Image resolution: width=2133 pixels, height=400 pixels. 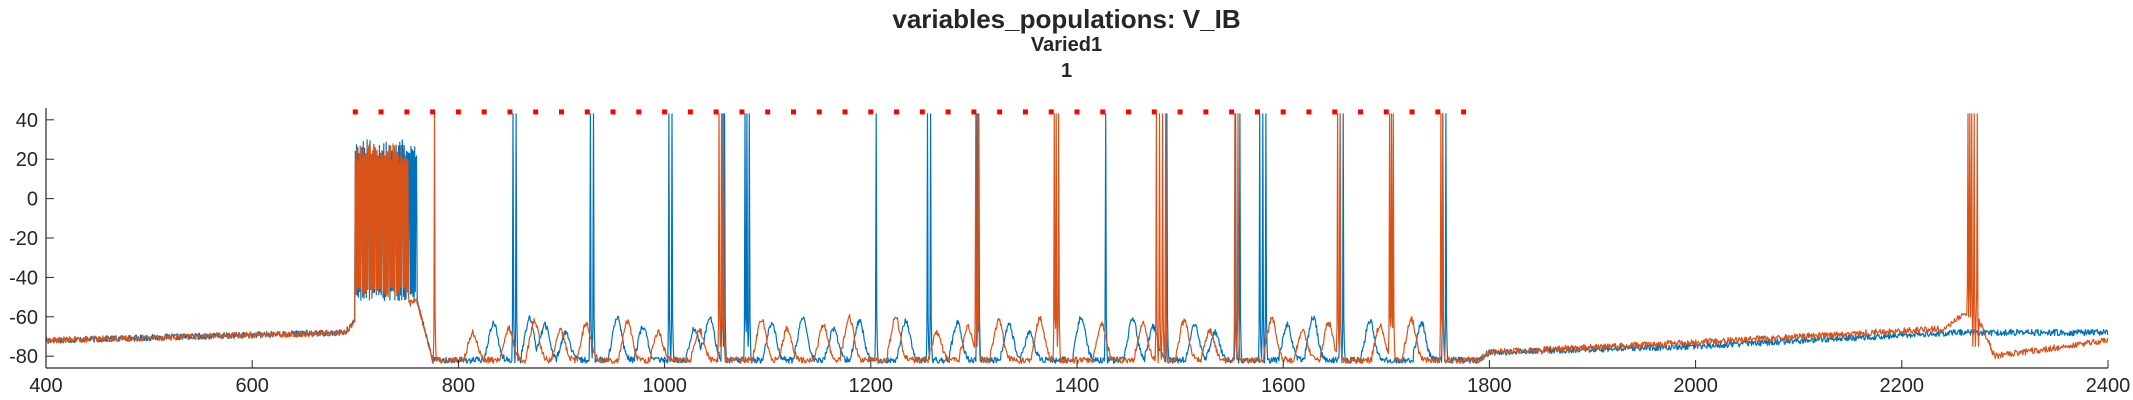 I want to click on y-tick: 0, so click(x=40, y=200).